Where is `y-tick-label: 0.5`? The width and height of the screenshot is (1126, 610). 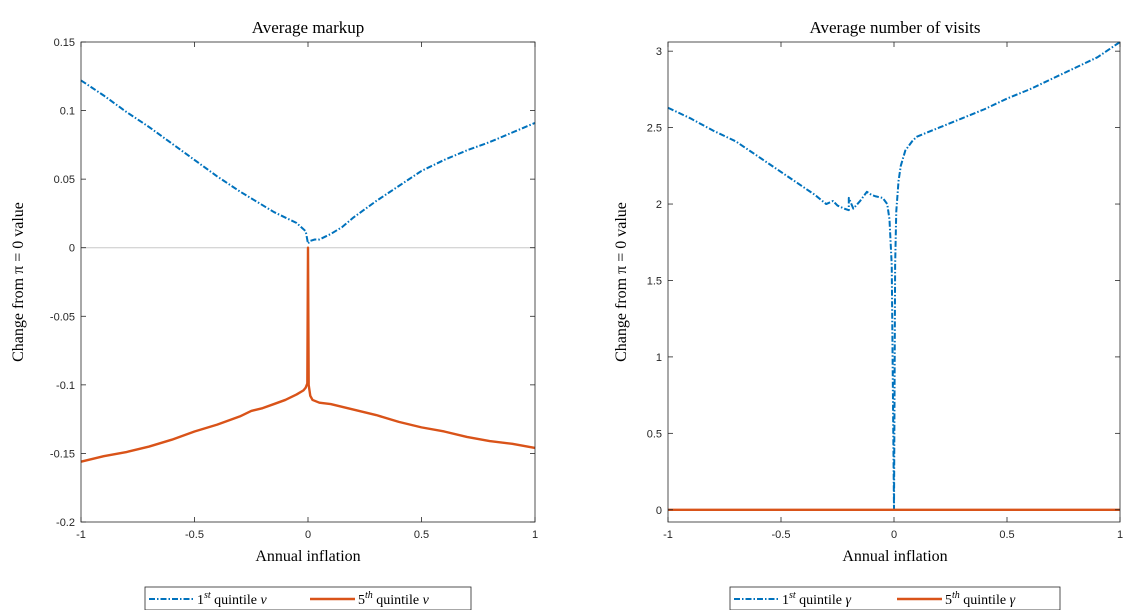
y-tick-label: 0.5 is located at coordinates (654, 434).